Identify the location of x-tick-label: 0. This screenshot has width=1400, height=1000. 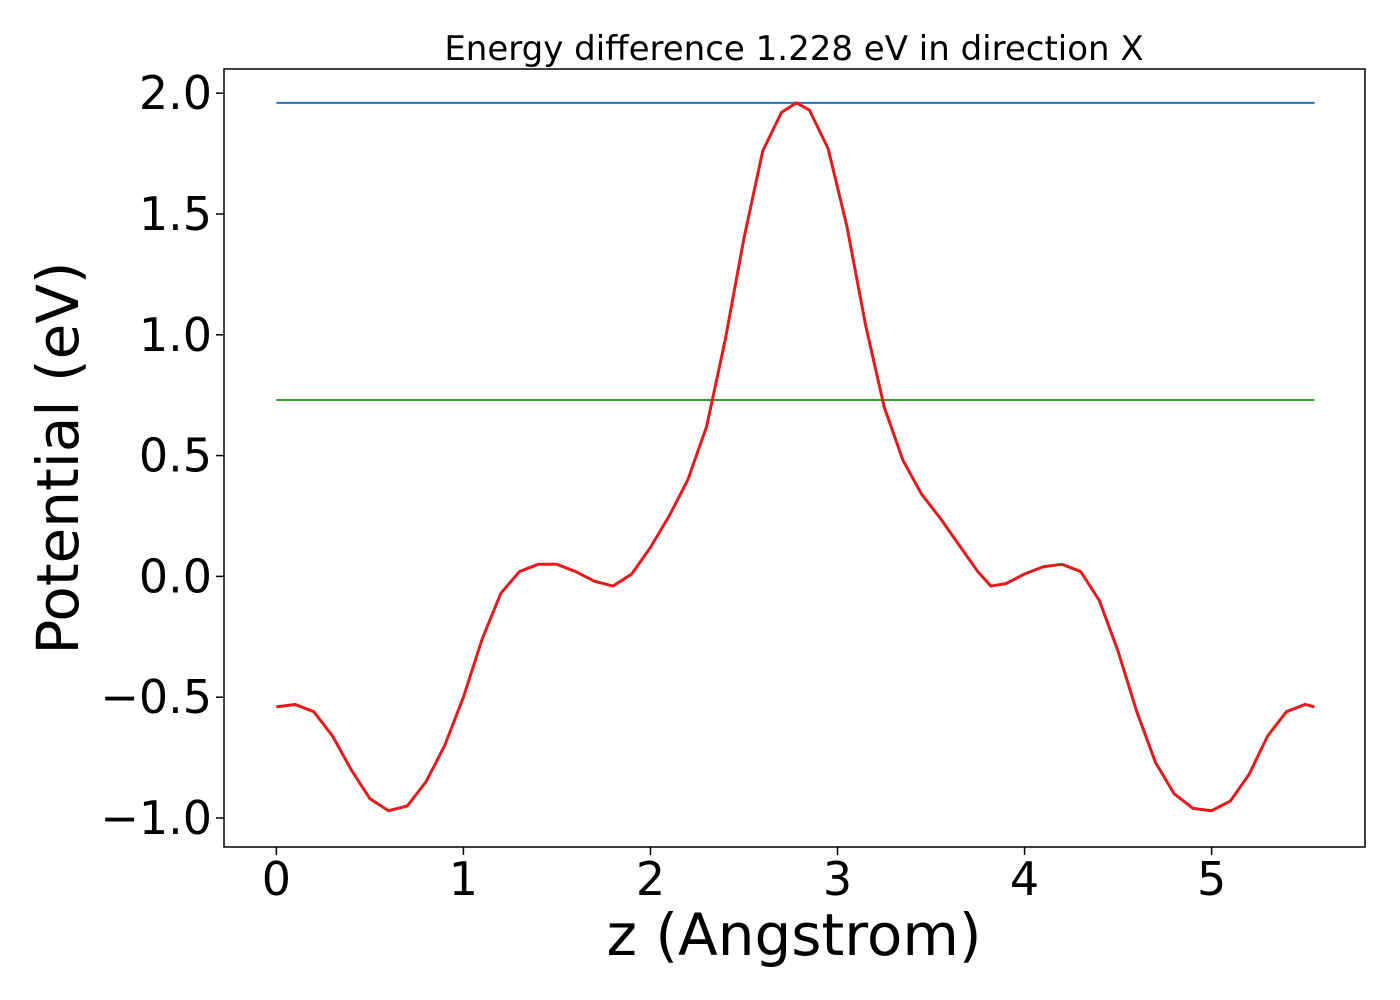
(276, 879).